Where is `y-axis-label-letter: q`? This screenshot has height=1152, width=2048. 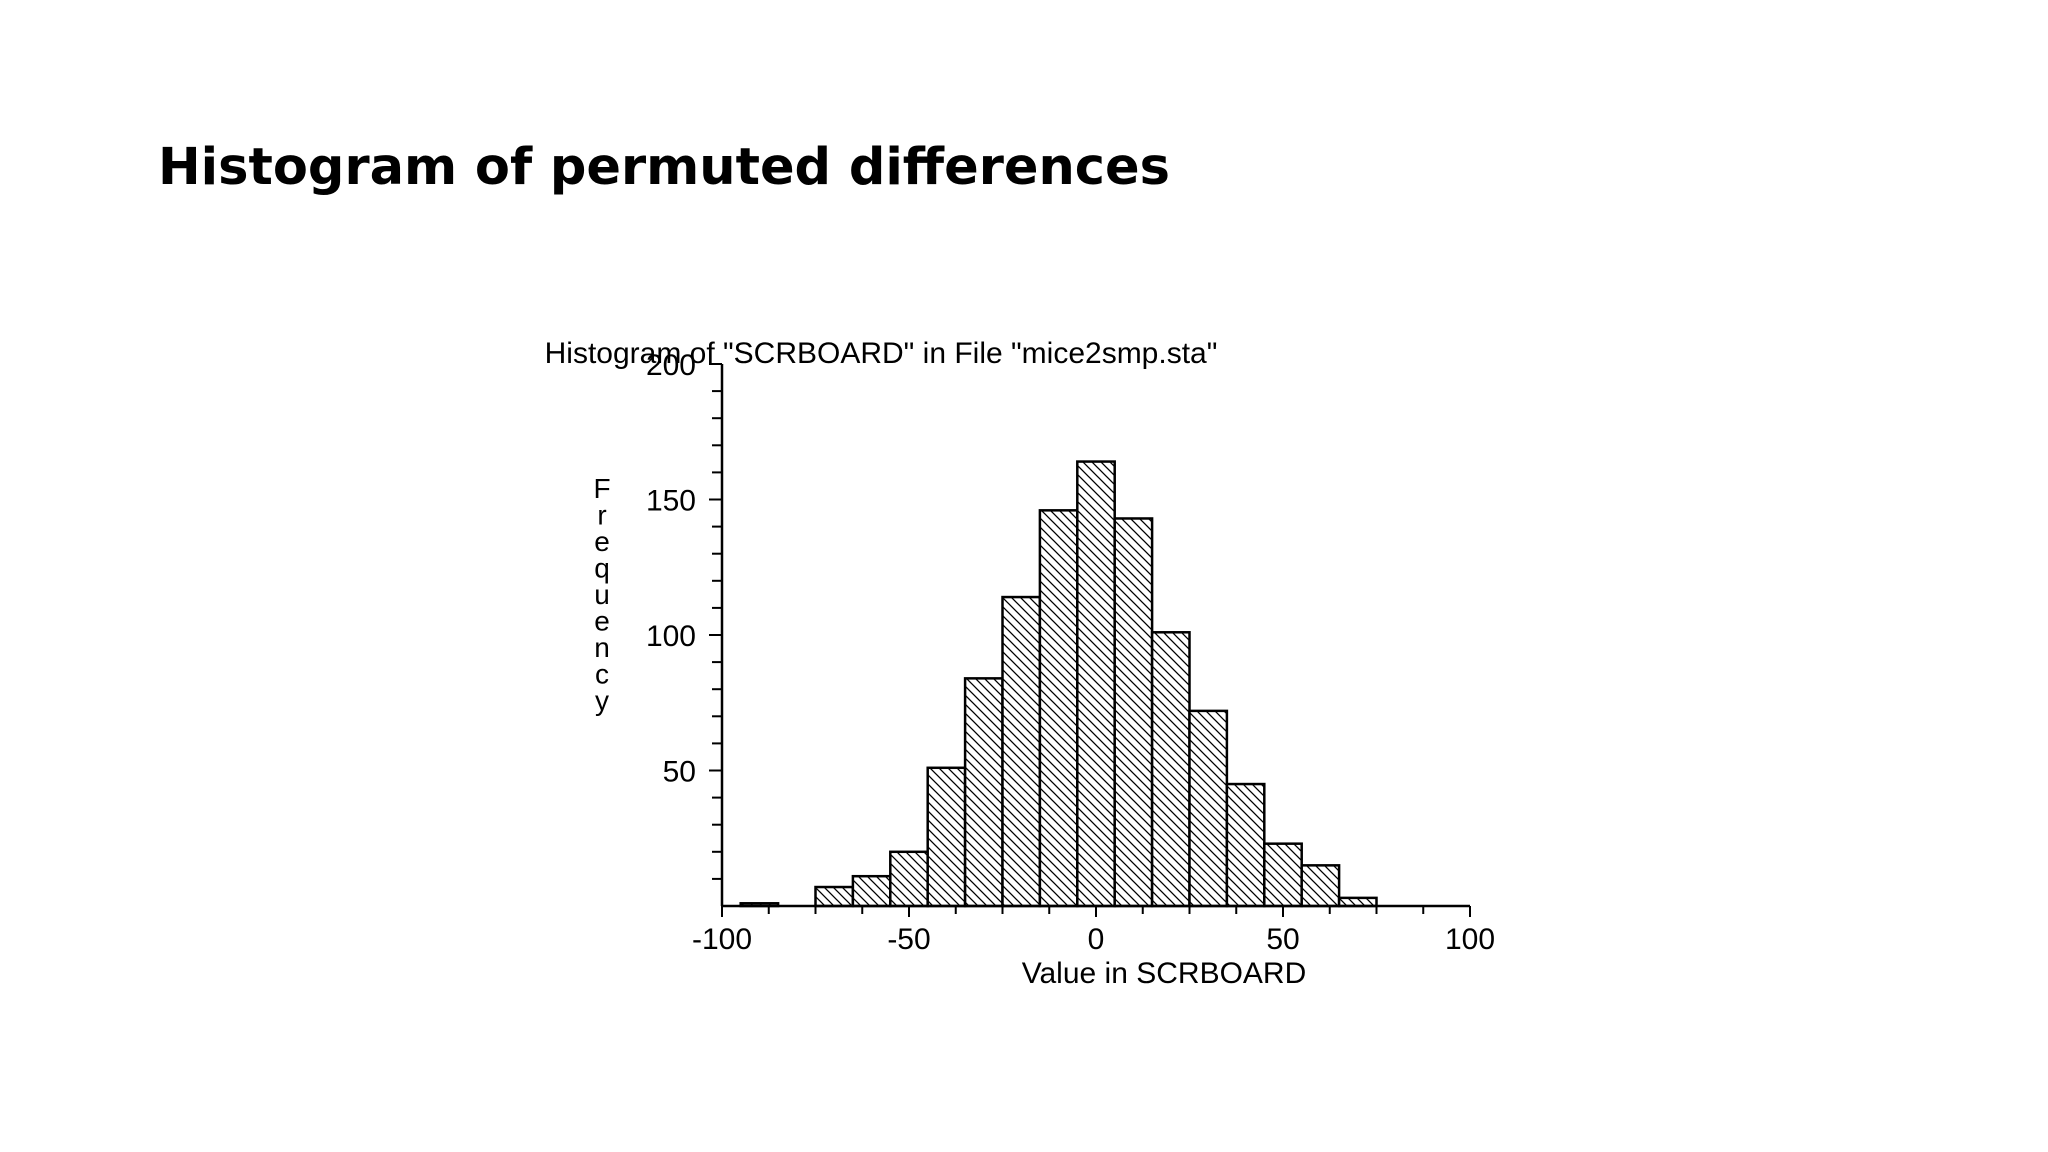 y-axis-label-letter: q is located at coordinates (602, 568).